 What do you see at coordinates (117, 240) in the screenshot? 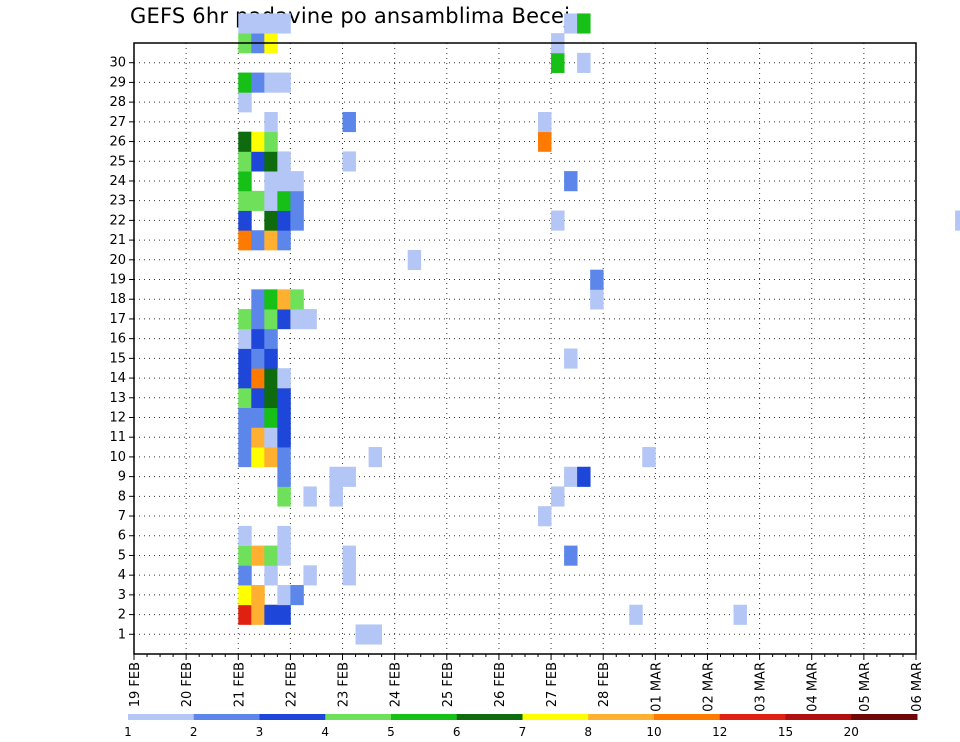
I see `y-tick-label: 21` at bounding box center [117, 240].